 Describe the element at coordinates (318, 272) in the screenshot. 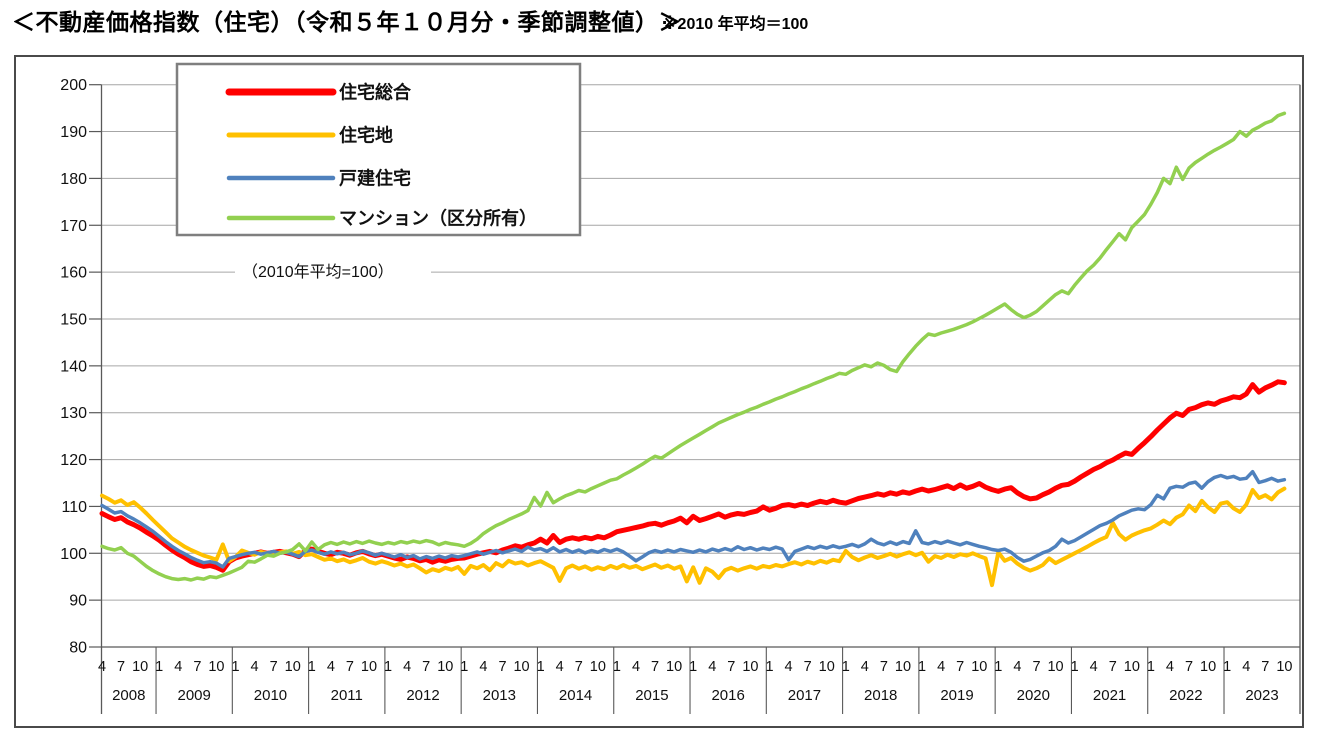

I see `annotation-text: （2010年平均=100）` at that location.